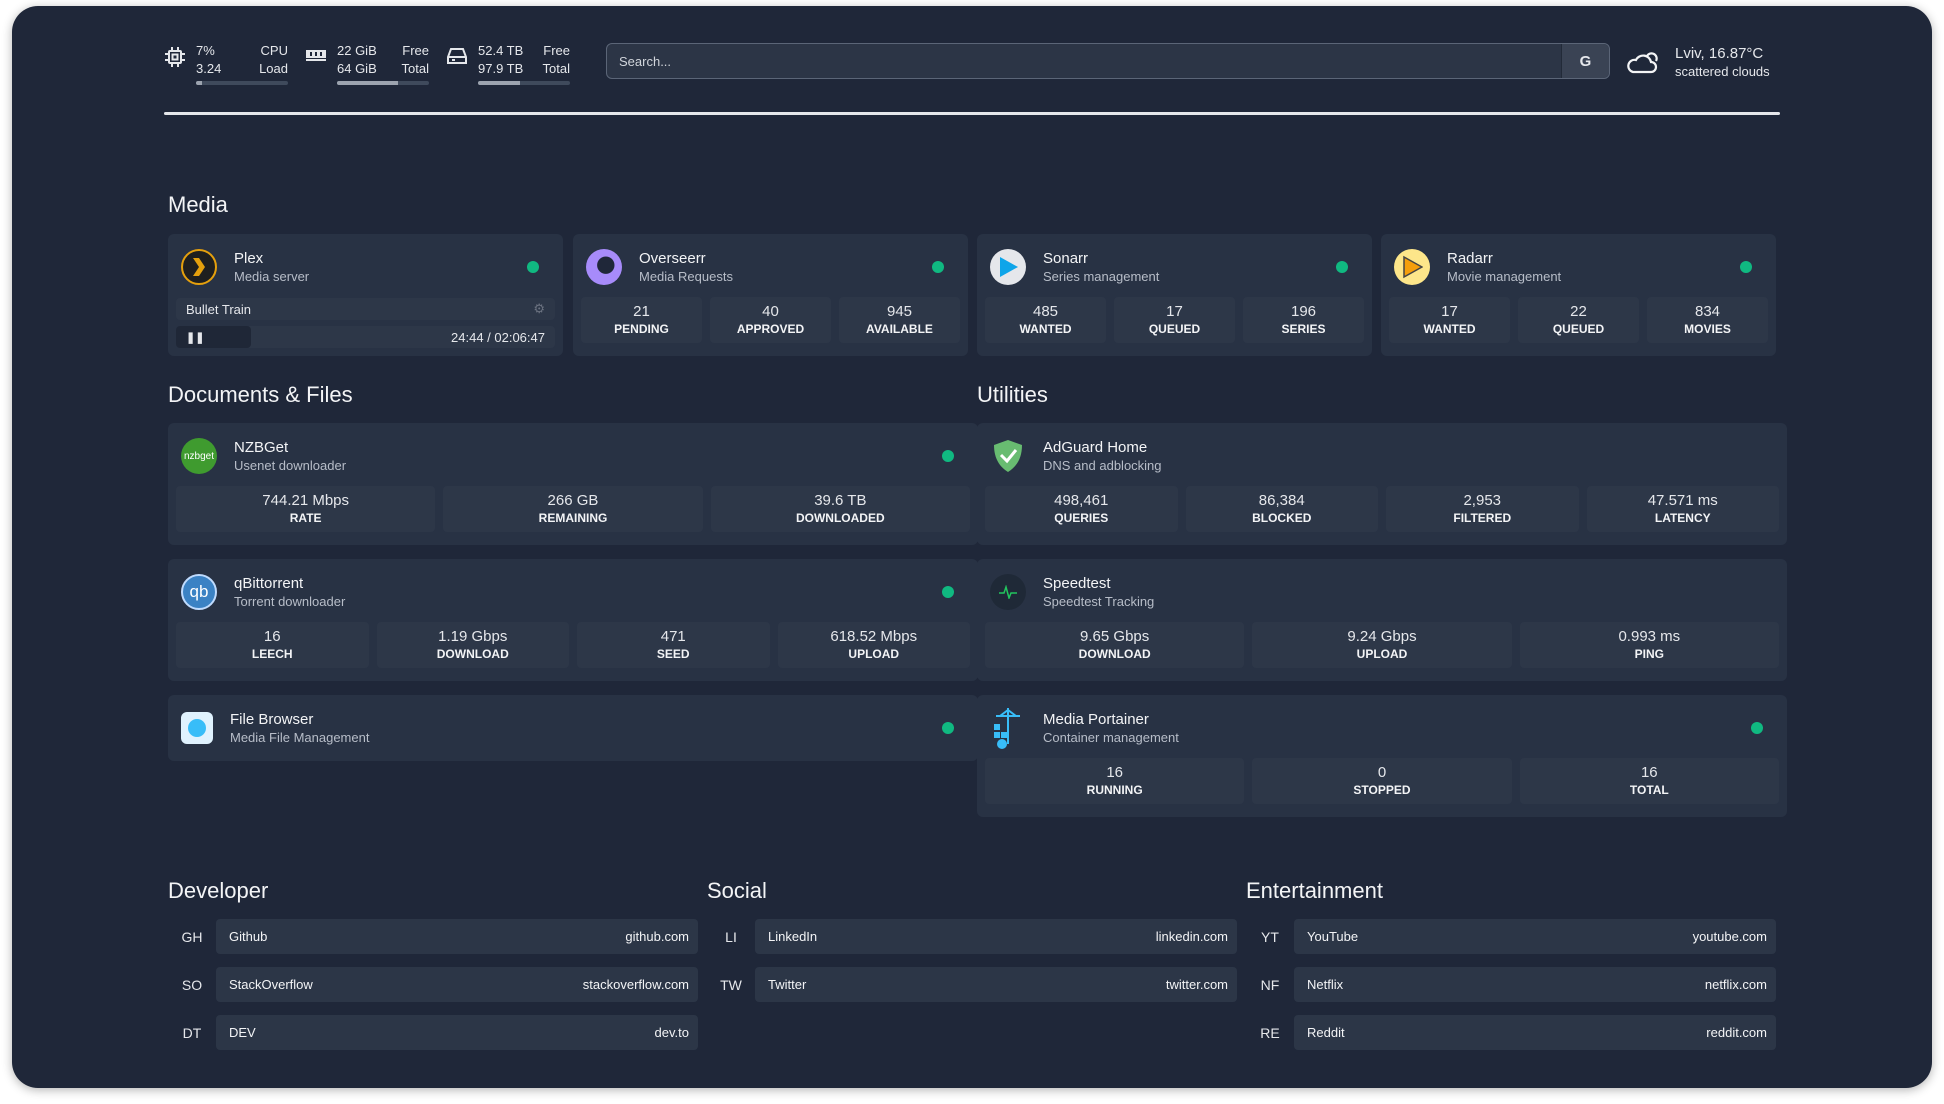 The image size is (1944, 1104). I want to click on playback-progress, so click(213, 337).